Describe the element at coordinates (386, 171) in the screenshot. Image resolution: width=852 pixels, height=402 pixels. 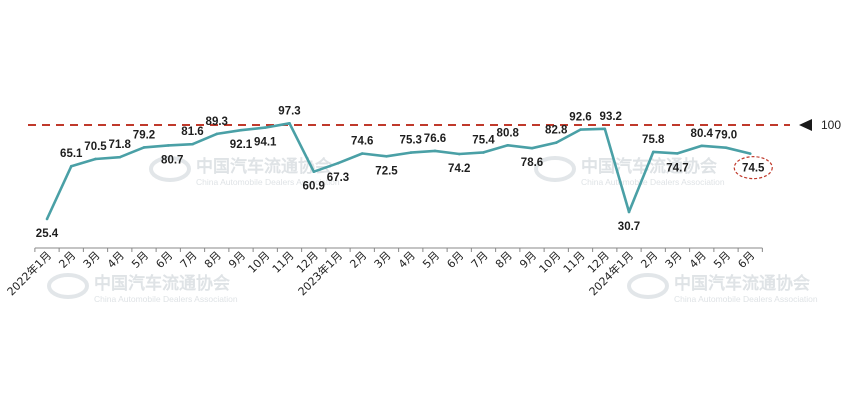
I see `data-label: 72.5` at that location.